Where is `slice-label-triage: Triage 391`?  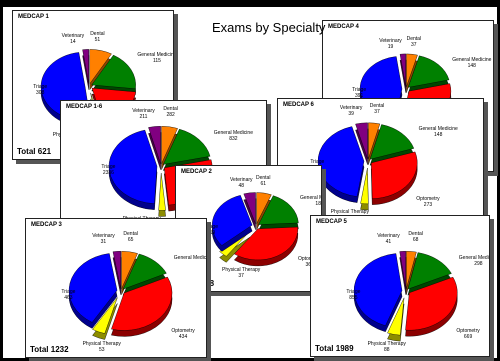 slice-label-triage: Triage 391 is located at coordinates (359, 92).